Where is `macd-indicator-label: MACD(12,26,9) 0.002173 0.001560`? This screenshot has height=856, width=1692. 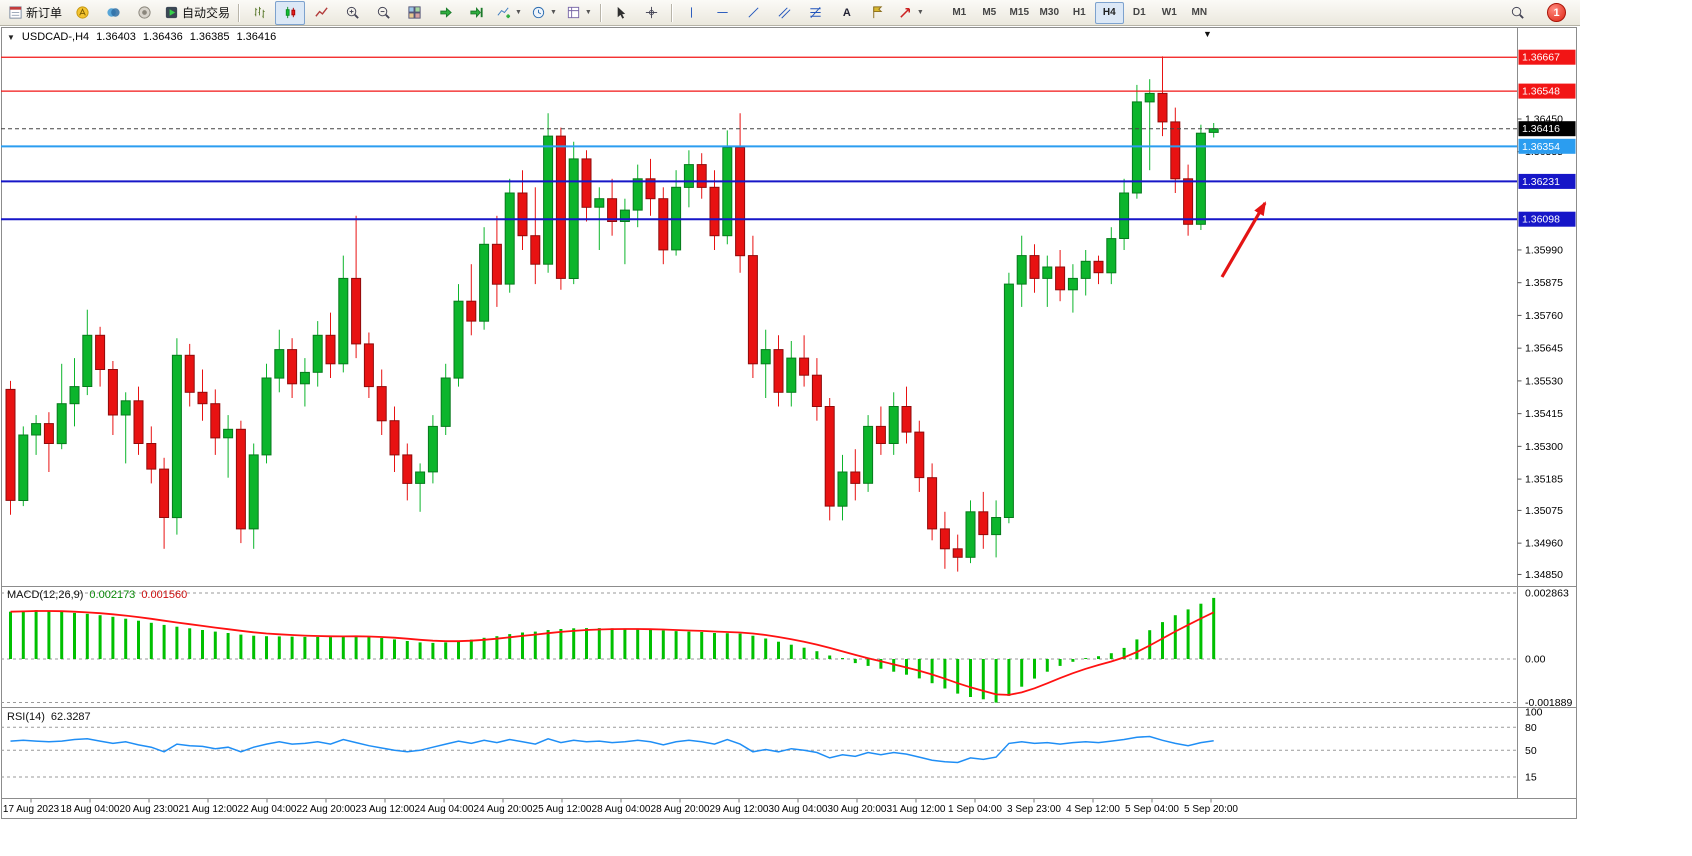
macd-indicator-label: MACD(12,26,9) 0.002173 0.001560 is located at coordinates (97, 595).